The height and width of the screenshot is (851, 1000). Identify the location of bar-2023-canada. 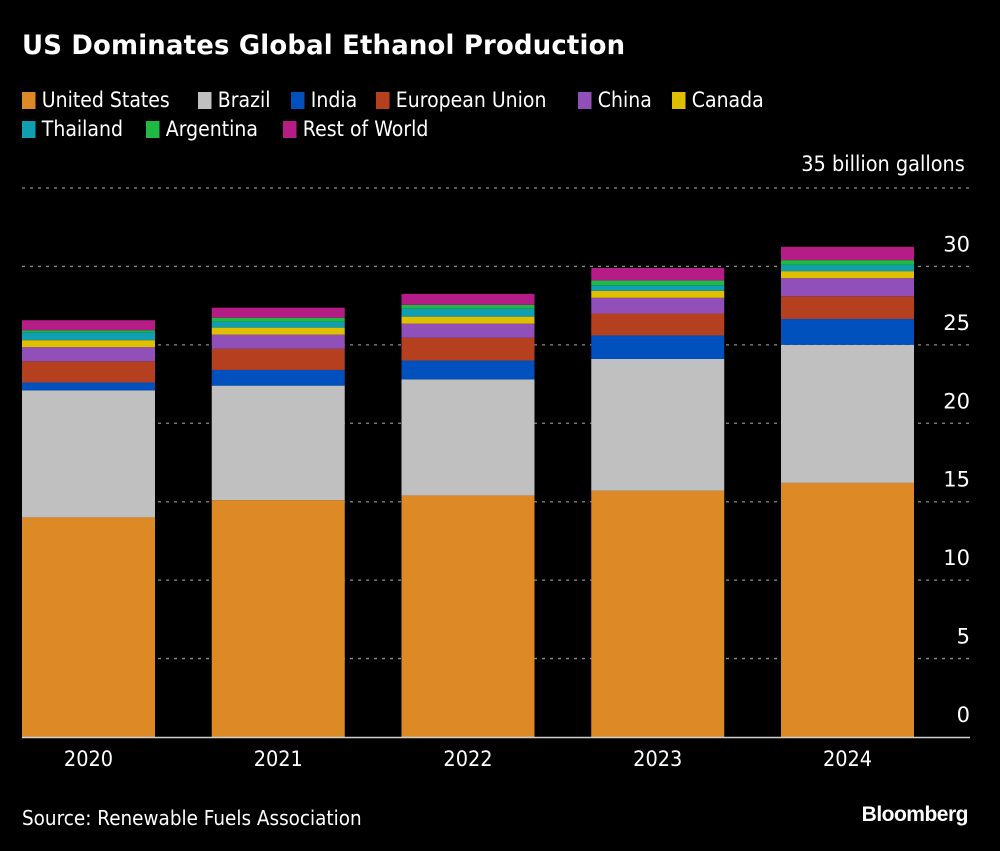
(658, 294).